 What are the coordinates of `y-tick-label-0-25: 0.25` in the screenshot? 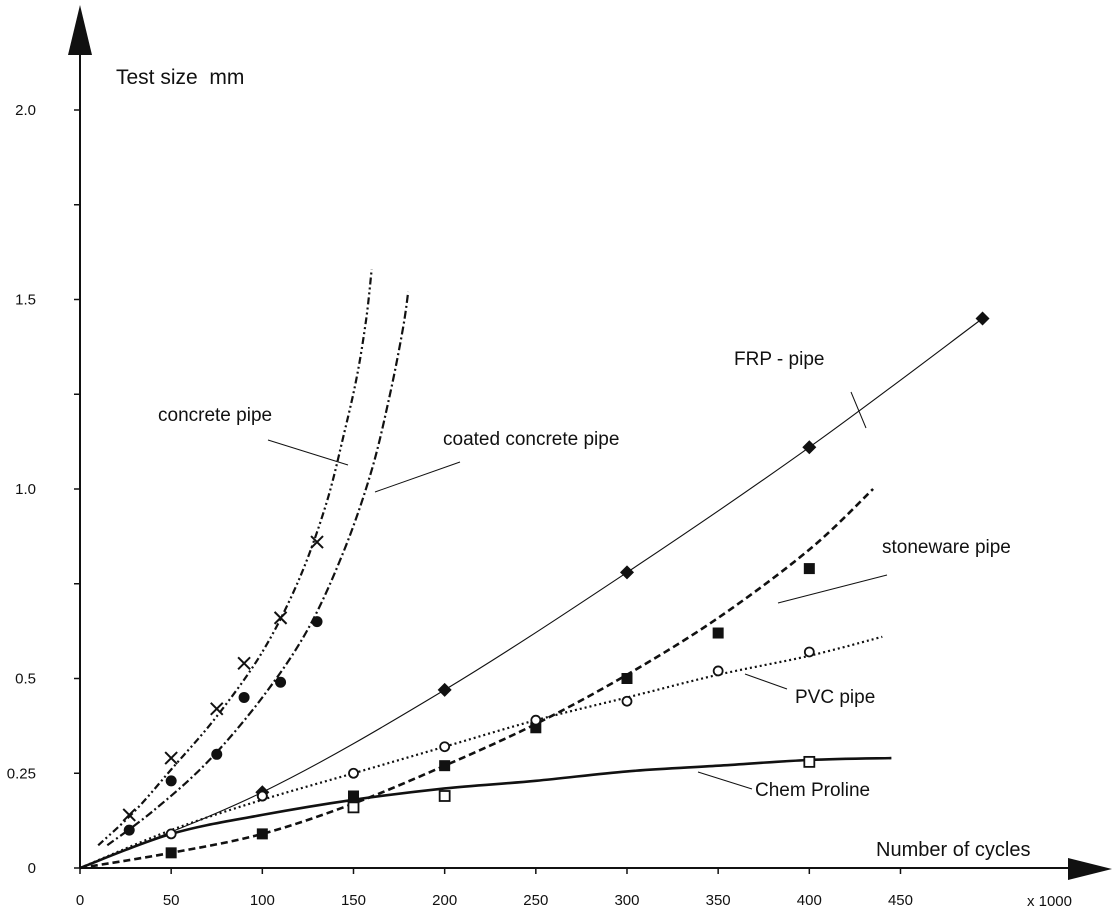 It's located at (21, 773).